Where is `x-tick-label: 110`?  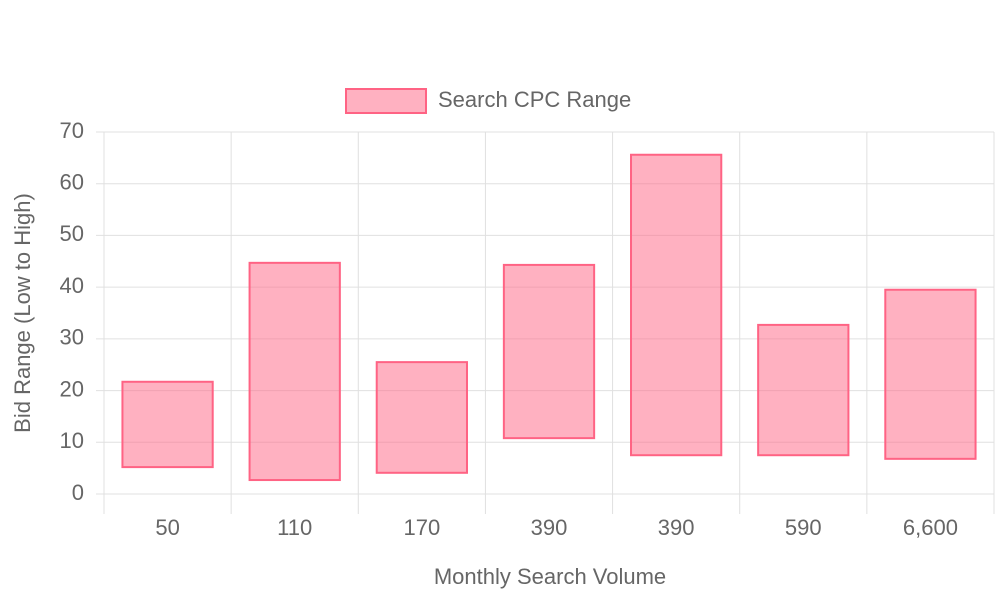 x-tick-label: 110 is located at coordinates (294, 527).